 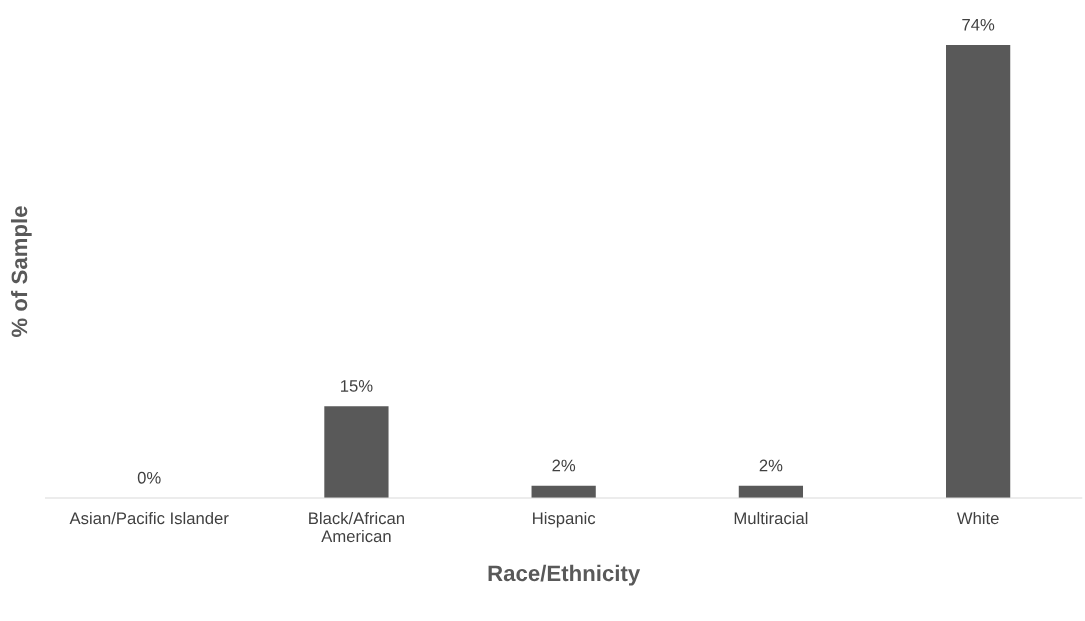 What do you see at coordinates (356, 527) in the screenshot?
I see `x-tick-label: Black/African American` at bounding box center [356, 527].